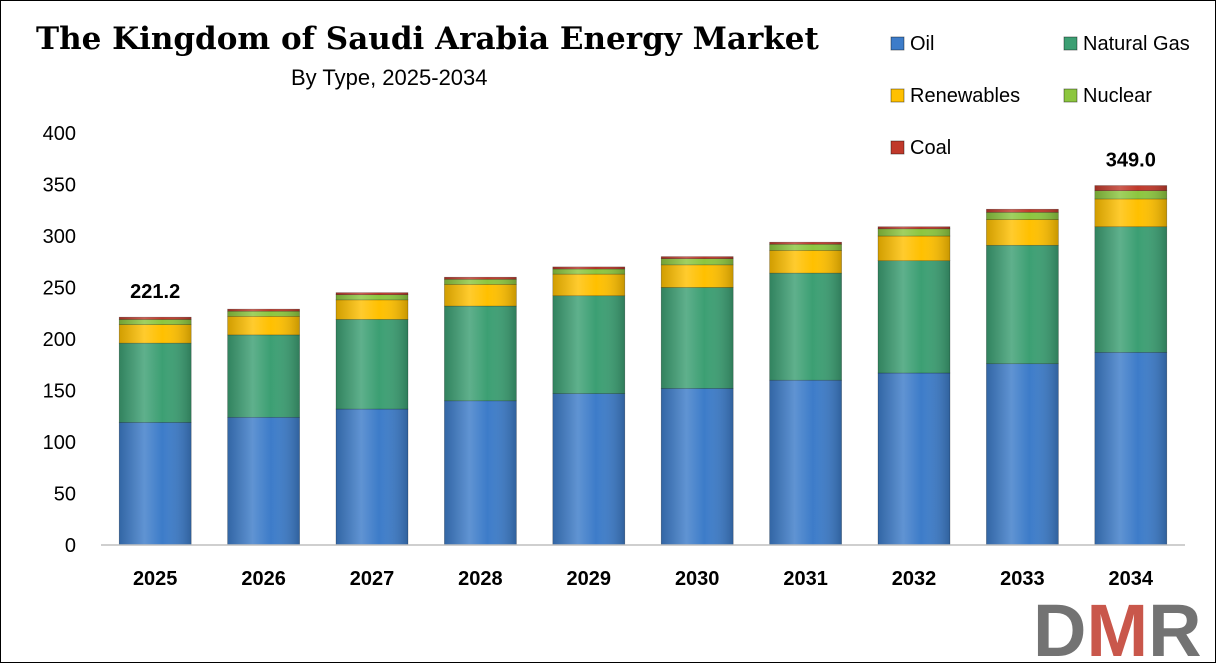  I want to click on y-tick-label: 300, so click(59, 237).